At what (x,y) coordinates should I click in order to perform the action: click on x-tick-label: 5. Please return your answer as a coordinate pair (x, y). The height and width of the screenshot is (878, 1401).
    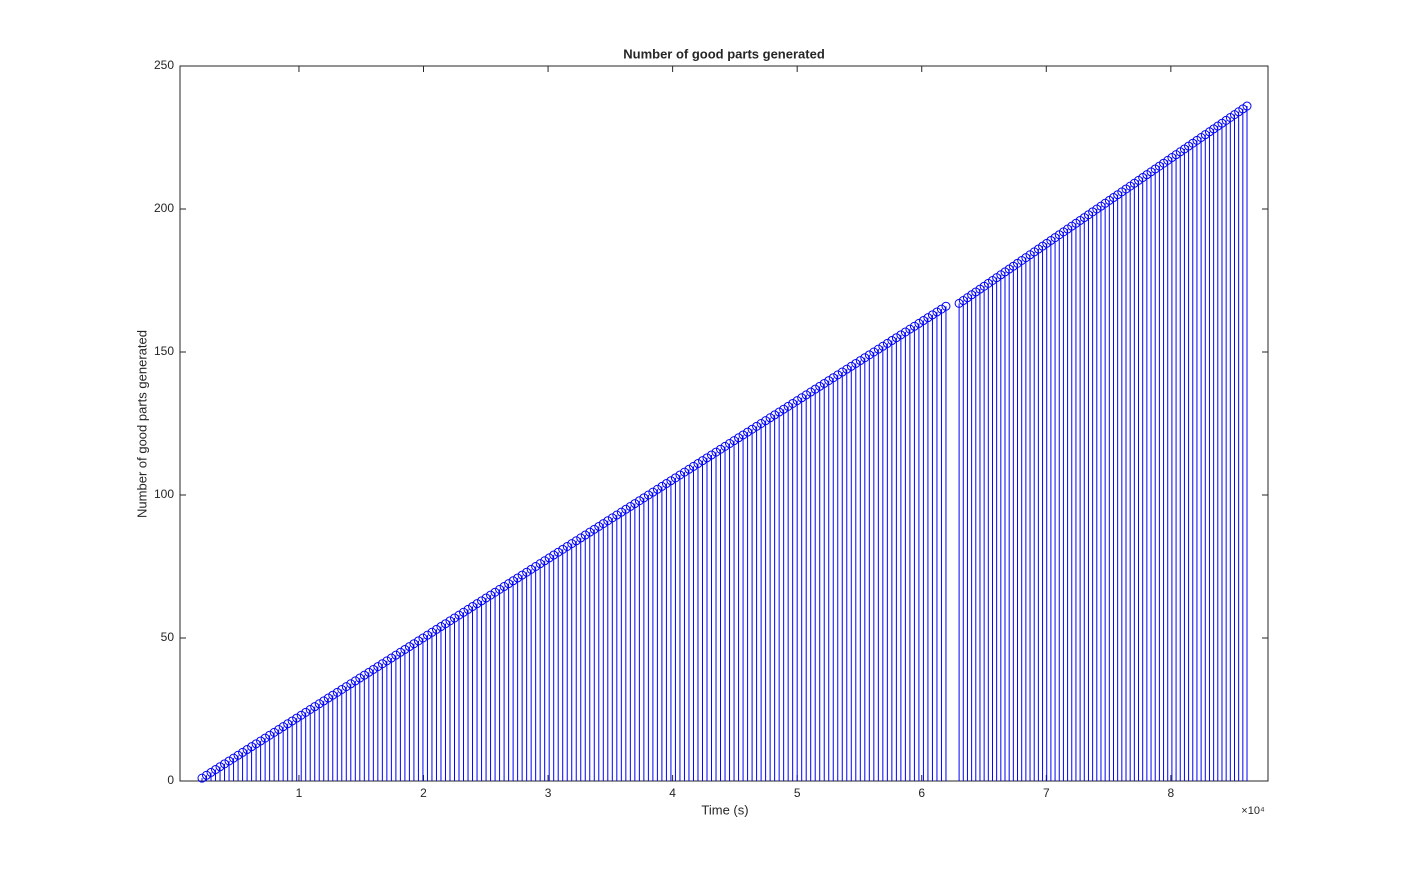
    Looking at the image, I should click on (797, 793).